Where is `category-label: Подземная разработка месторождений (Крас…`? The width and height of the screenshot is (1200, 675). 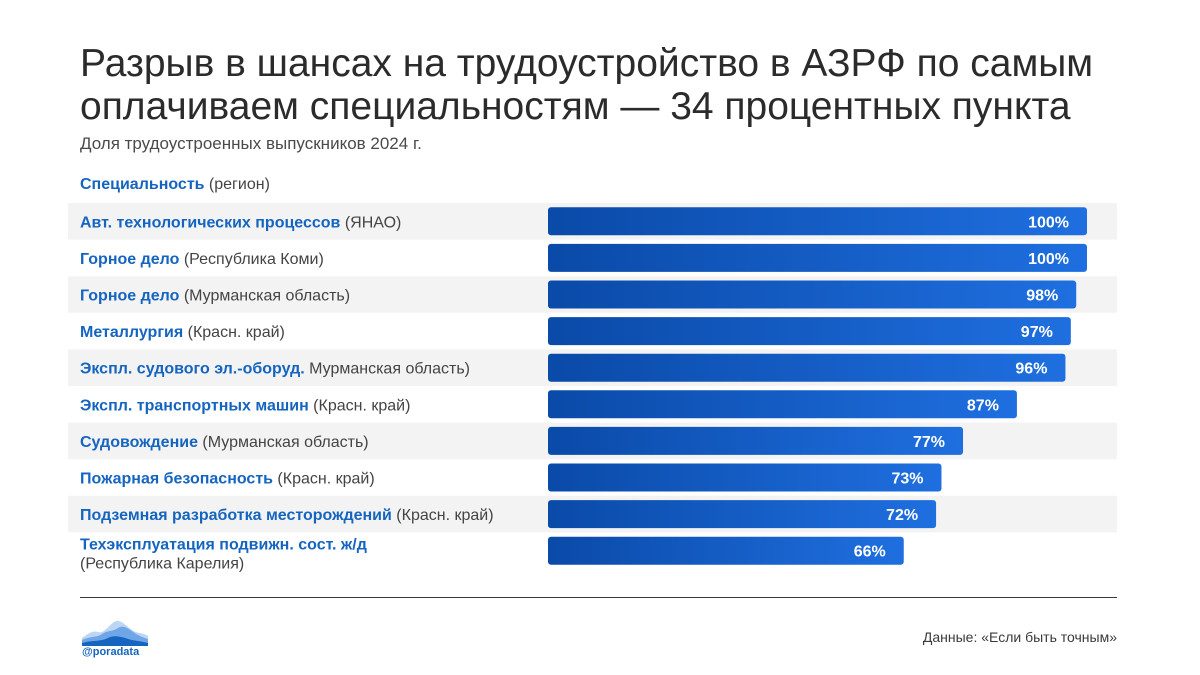
category-label: Подземная разработка месторождений (Крас… is located at coordinates (287, 515).